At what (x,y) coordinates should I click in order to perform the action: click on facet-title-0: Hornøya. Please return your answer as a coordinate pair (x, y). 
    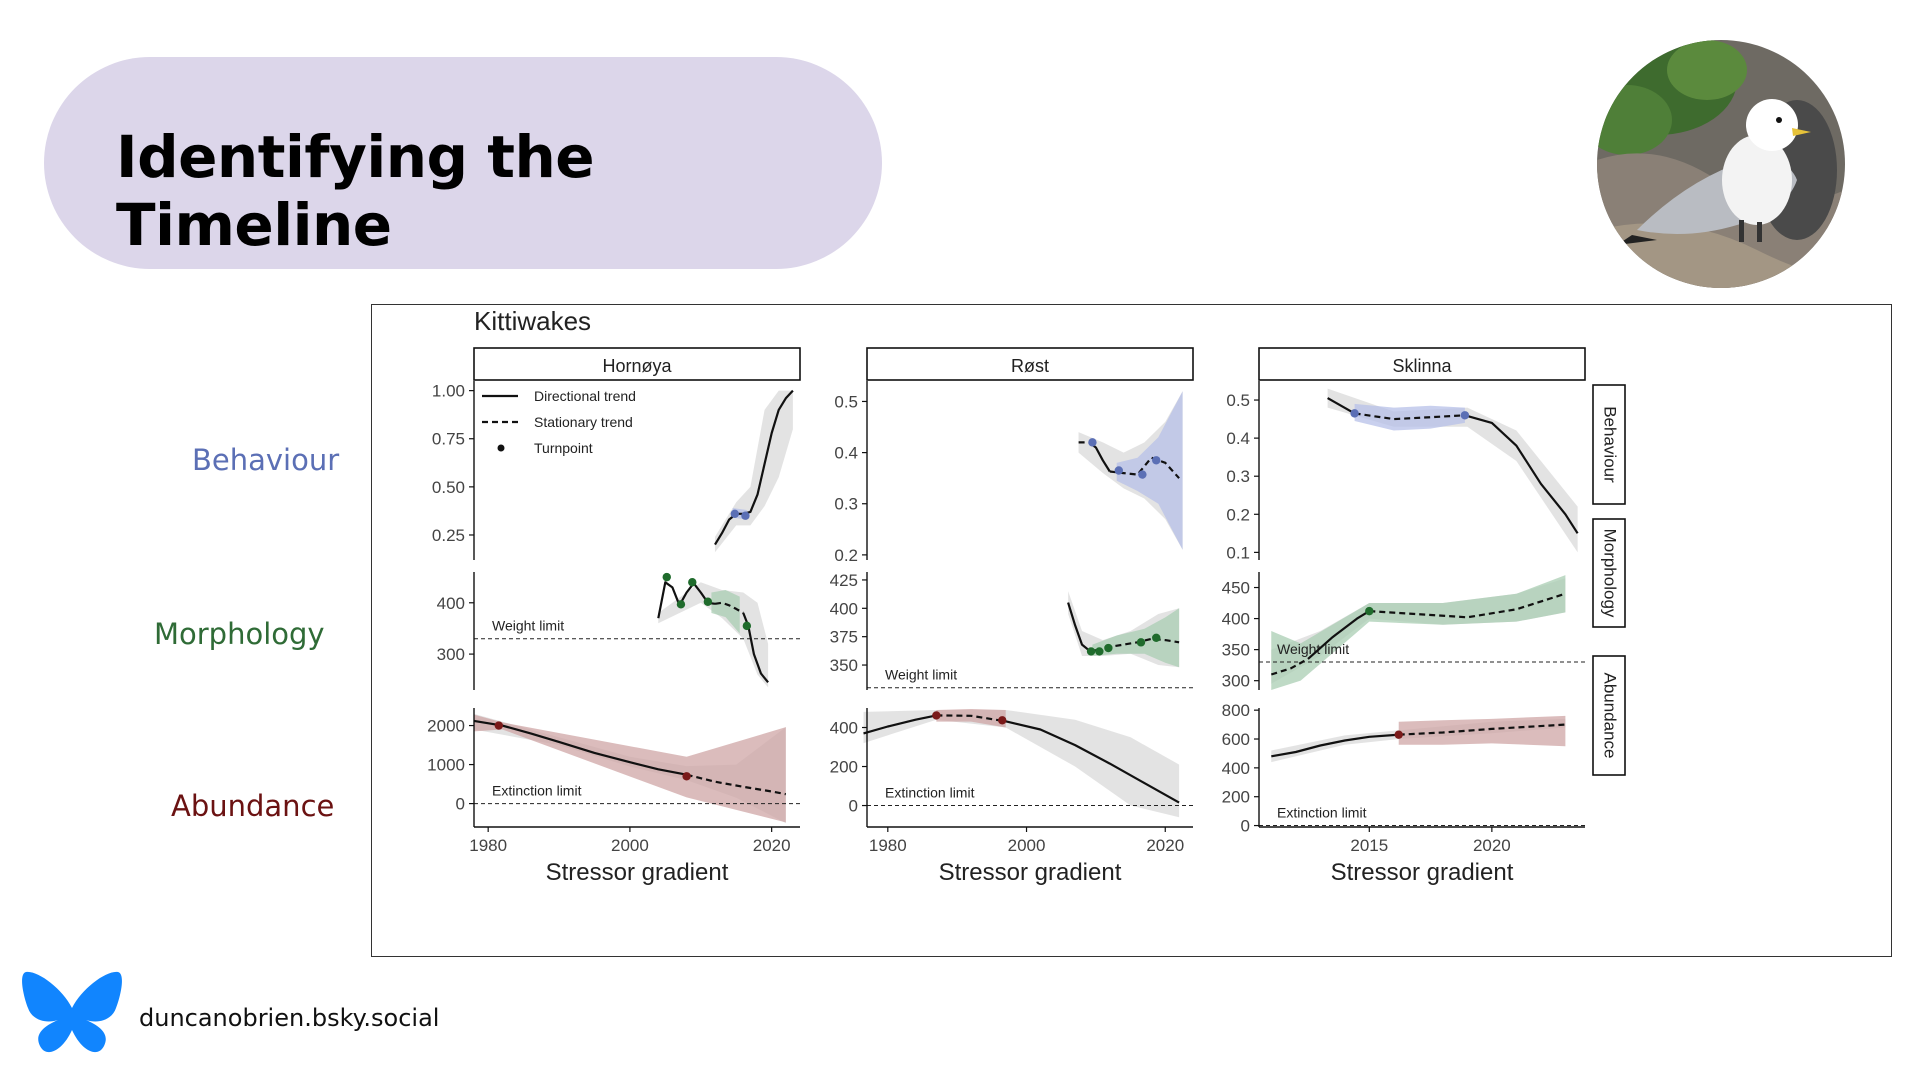
    Looking at the image, I should click on (637, 366).